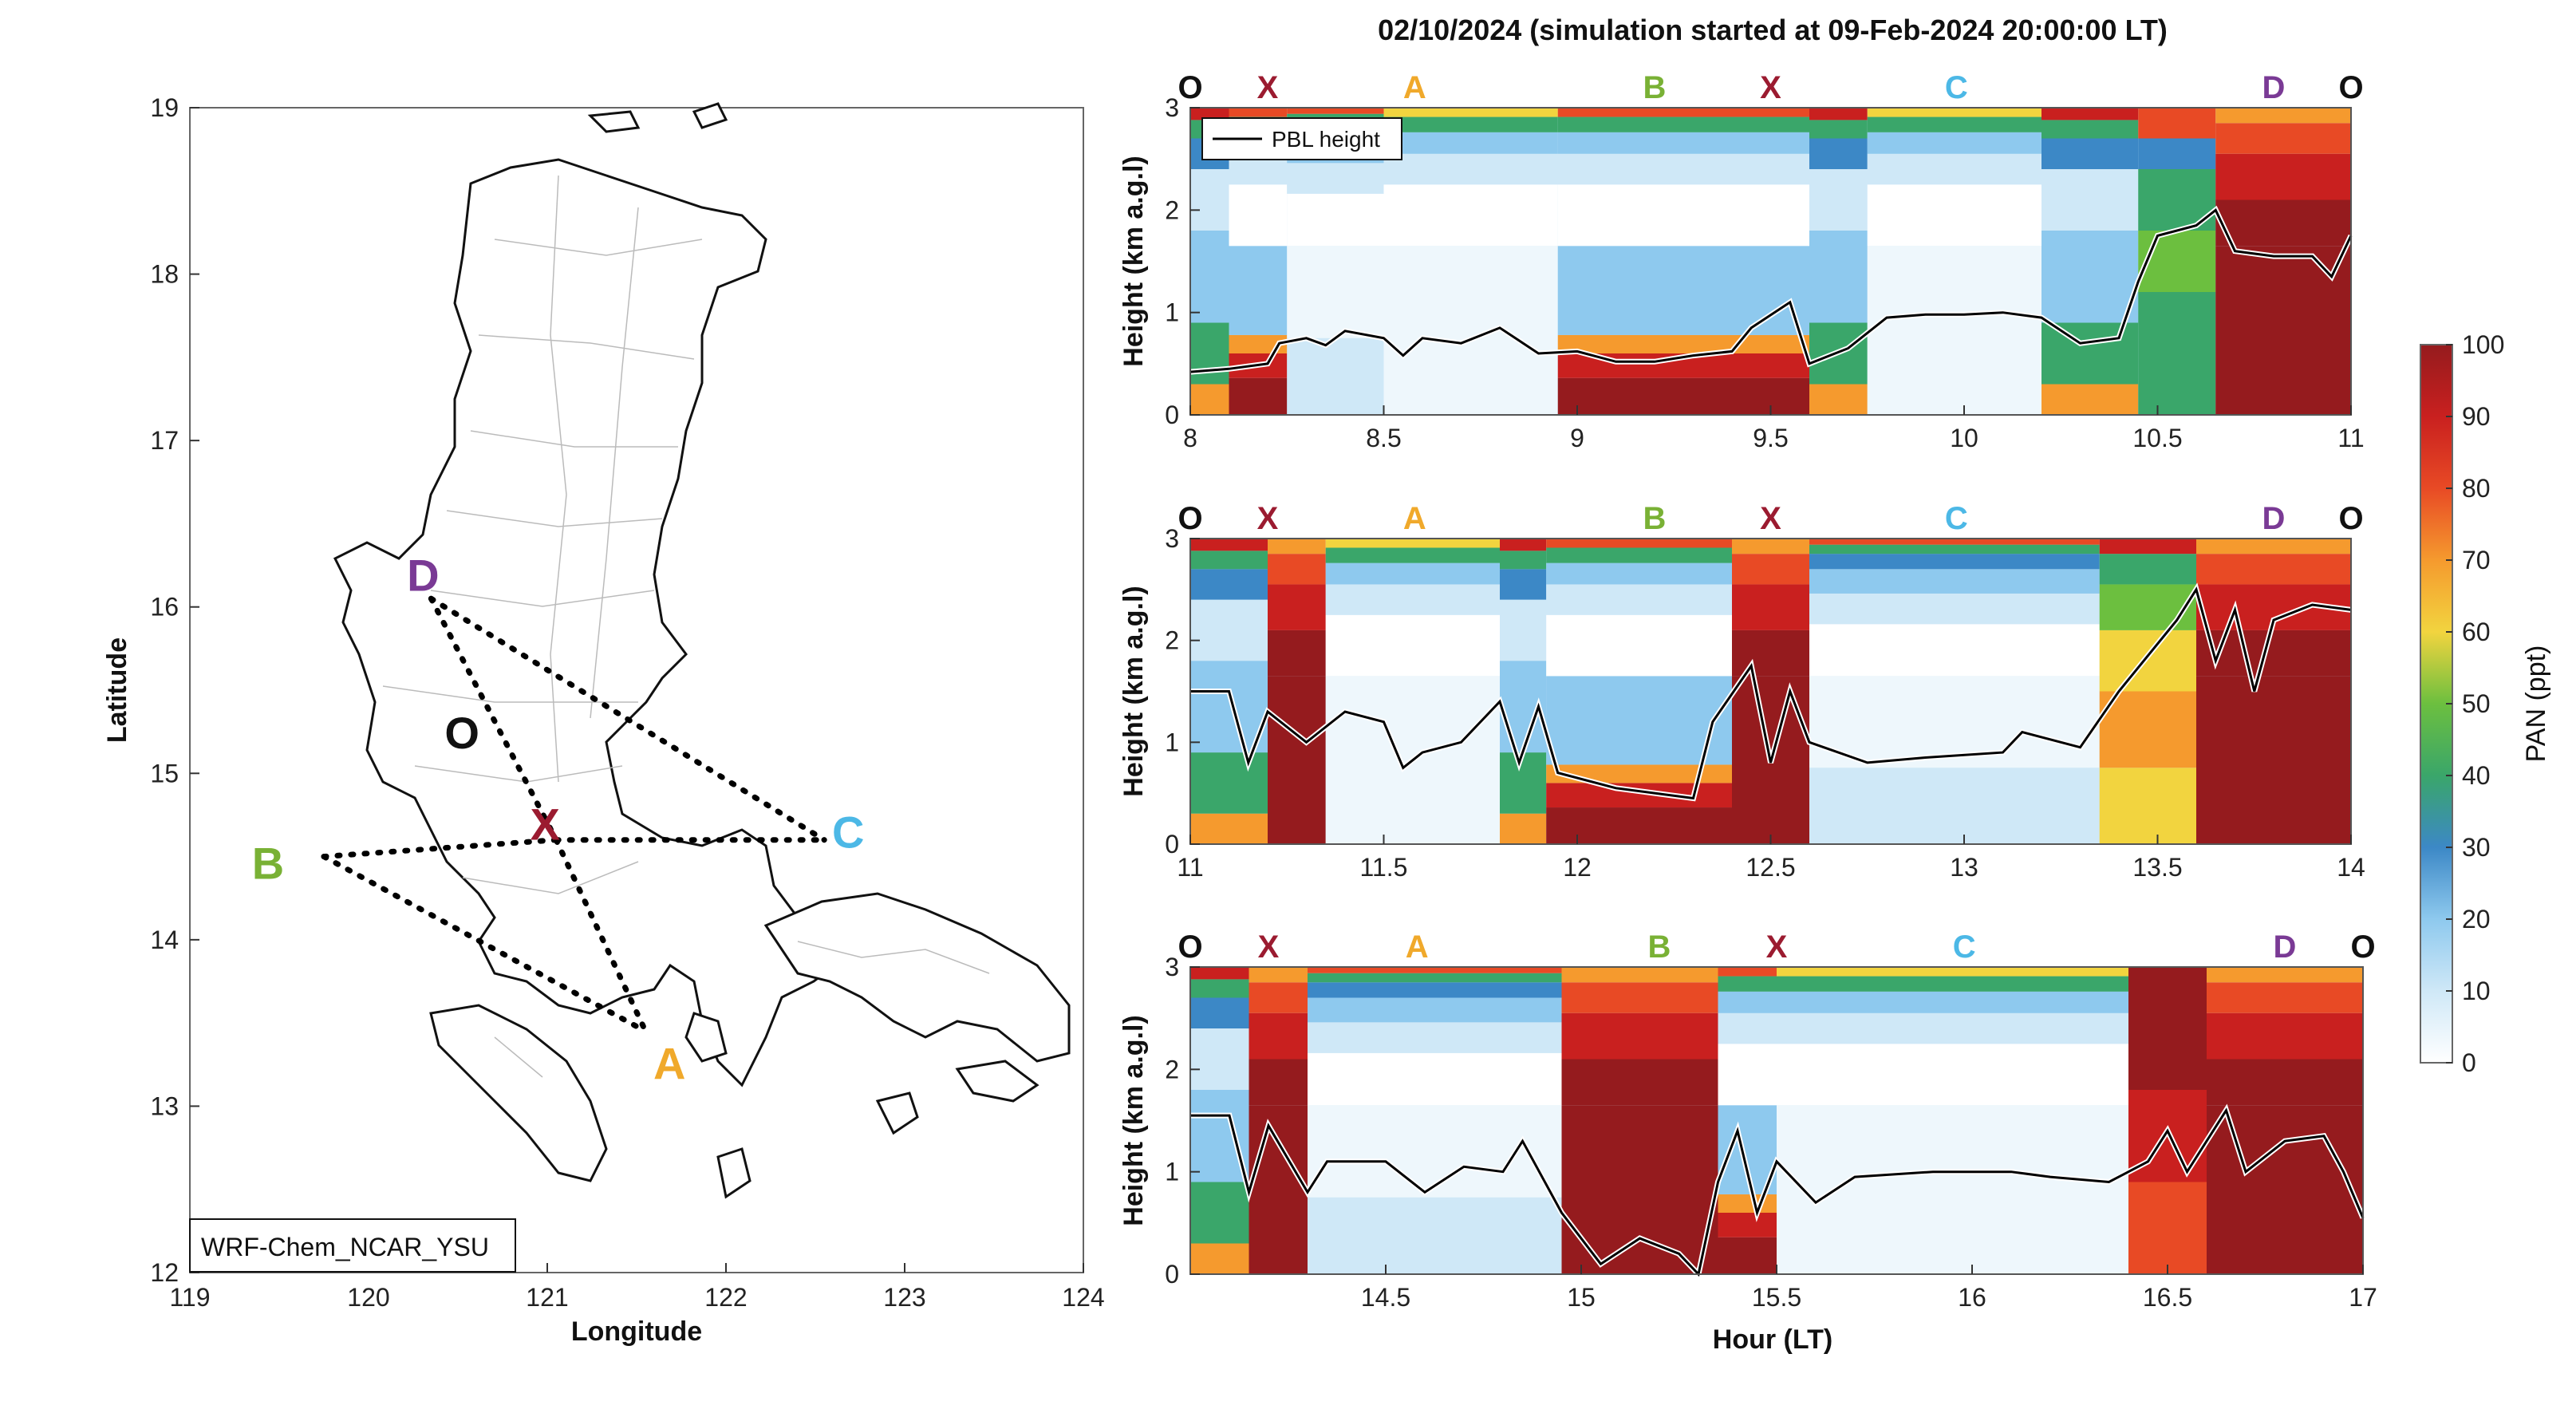 Image resolution: width=2576 pixels, height=1413 pixels. What do you see at coordinates (1083, 1297) in the screenshot?
I see `map-xtick-label: 124` at bounding box center [1083, 1297].